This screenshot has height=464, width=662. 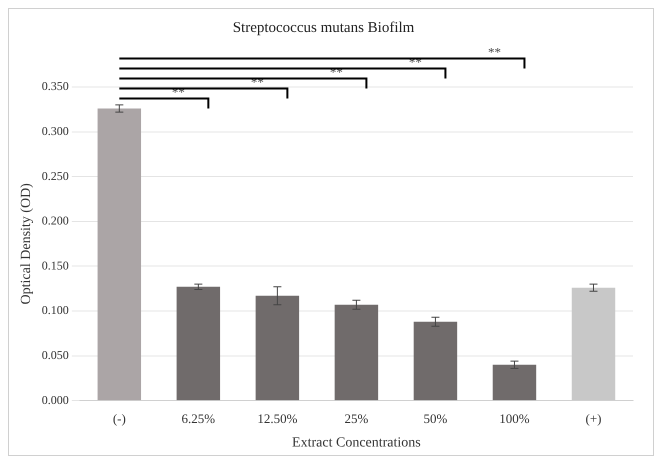 What do you see at coordinates (55, 131) in the screenshot?
I see `y-tick-label: 0.300` at bounding box center [55, 131].